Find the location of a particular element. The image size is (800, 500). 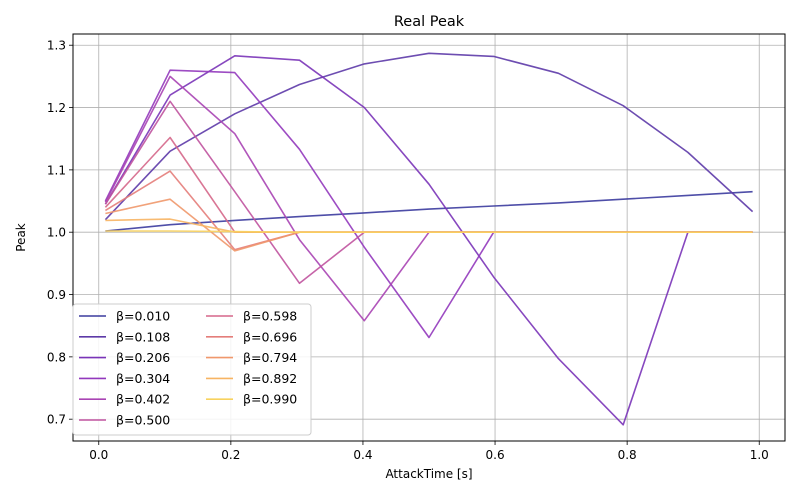

legend-label: β=0.990 is located at coordinates (270, 399).